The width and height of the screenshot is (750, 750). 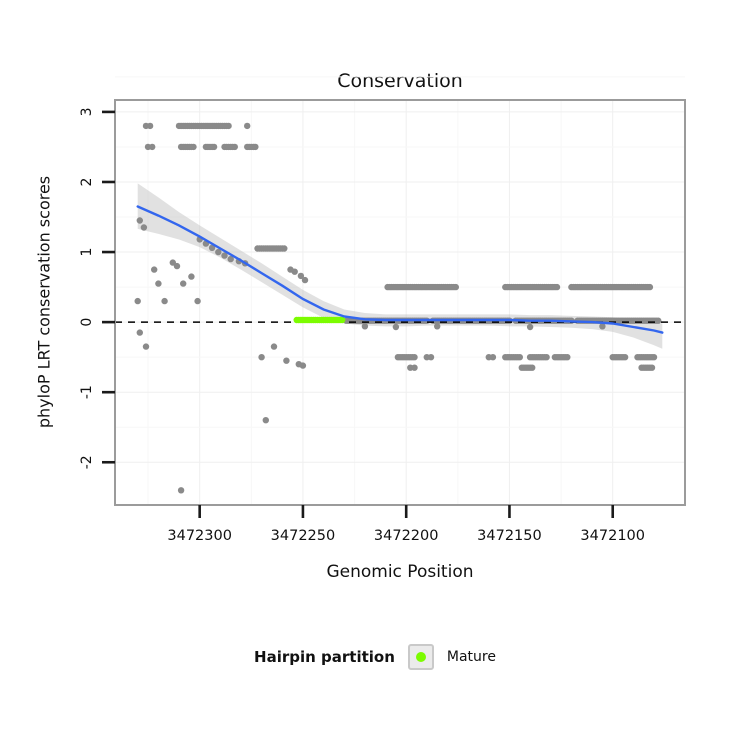 What do you see at coordinates (406, 536) in the screenshot?
I see `x-tick-label: 3472200` at bounding box center [406, 536].